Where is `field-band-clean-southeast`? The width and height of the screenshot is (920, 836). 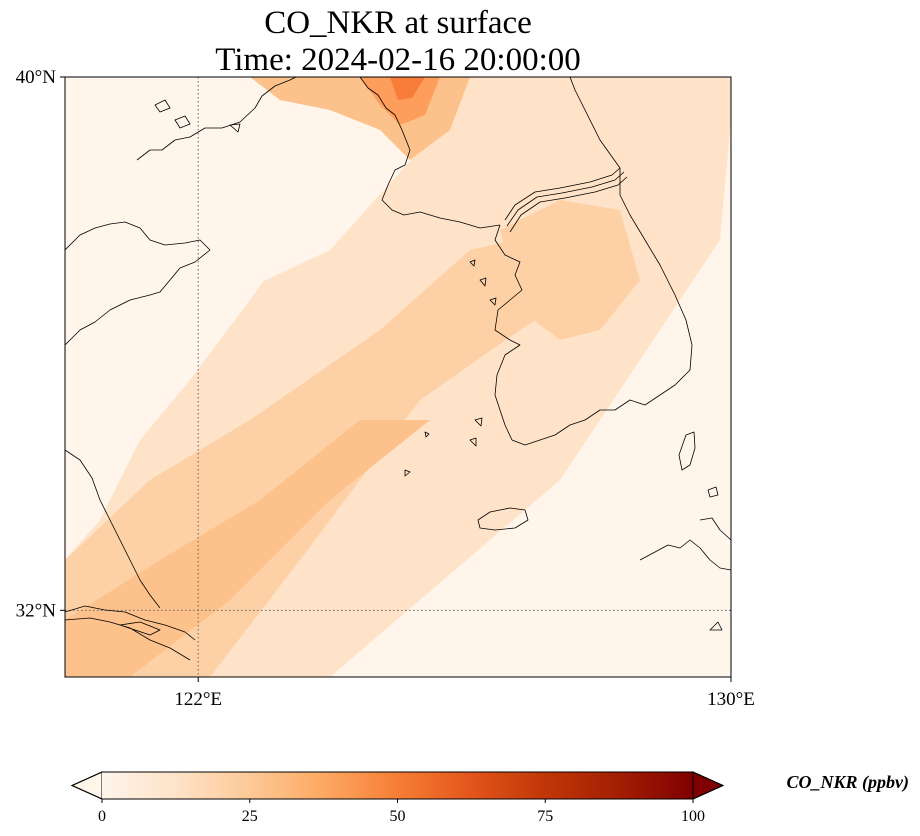
field-band-clean-southeast is located at coordinates (585, 528).